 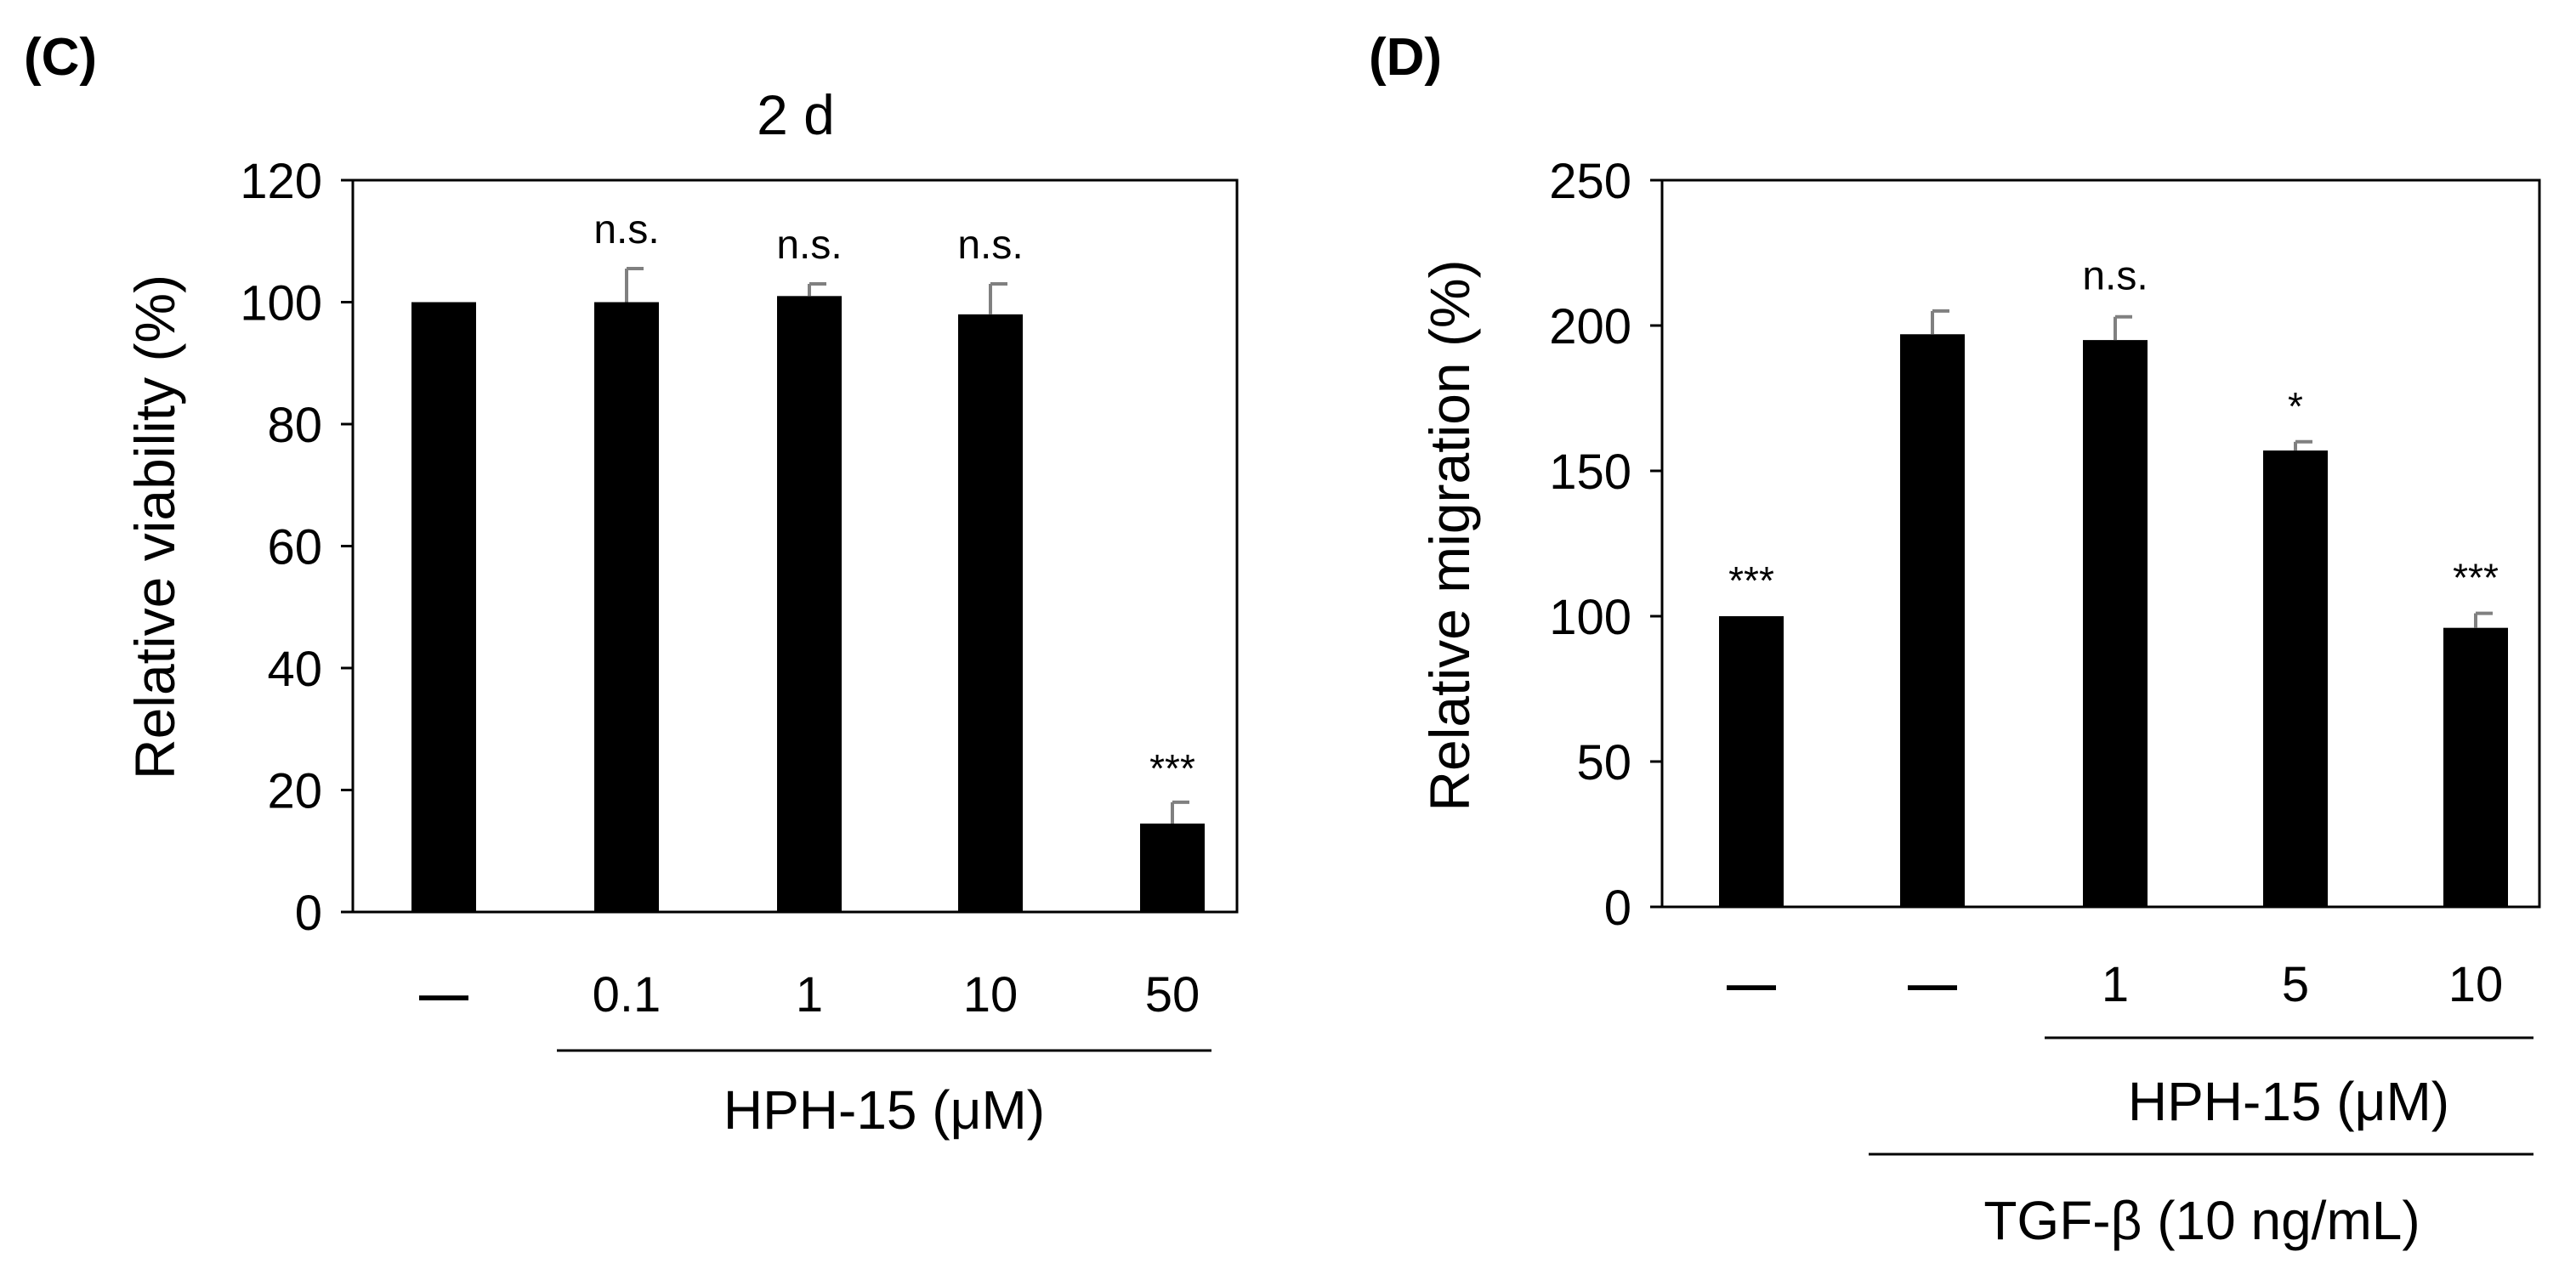 What do you see at coordinates (294, 791) in the screenshot?
I see `panel-c-y-tick-label: 20` at bounding box center [294, 791].